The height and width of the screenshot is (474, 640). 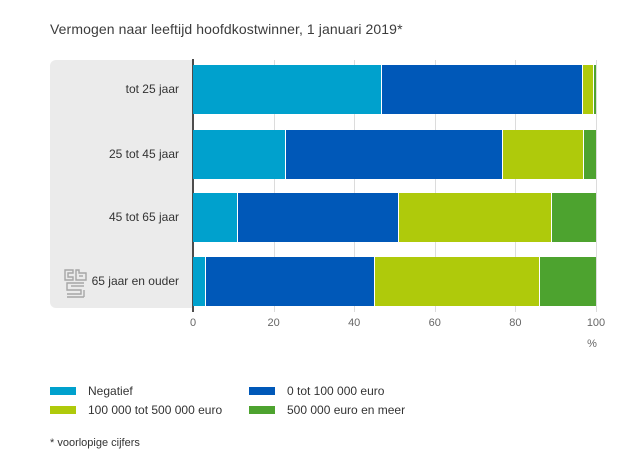 I want to click on legend-label: Negatief, so click(x=110, y=391).